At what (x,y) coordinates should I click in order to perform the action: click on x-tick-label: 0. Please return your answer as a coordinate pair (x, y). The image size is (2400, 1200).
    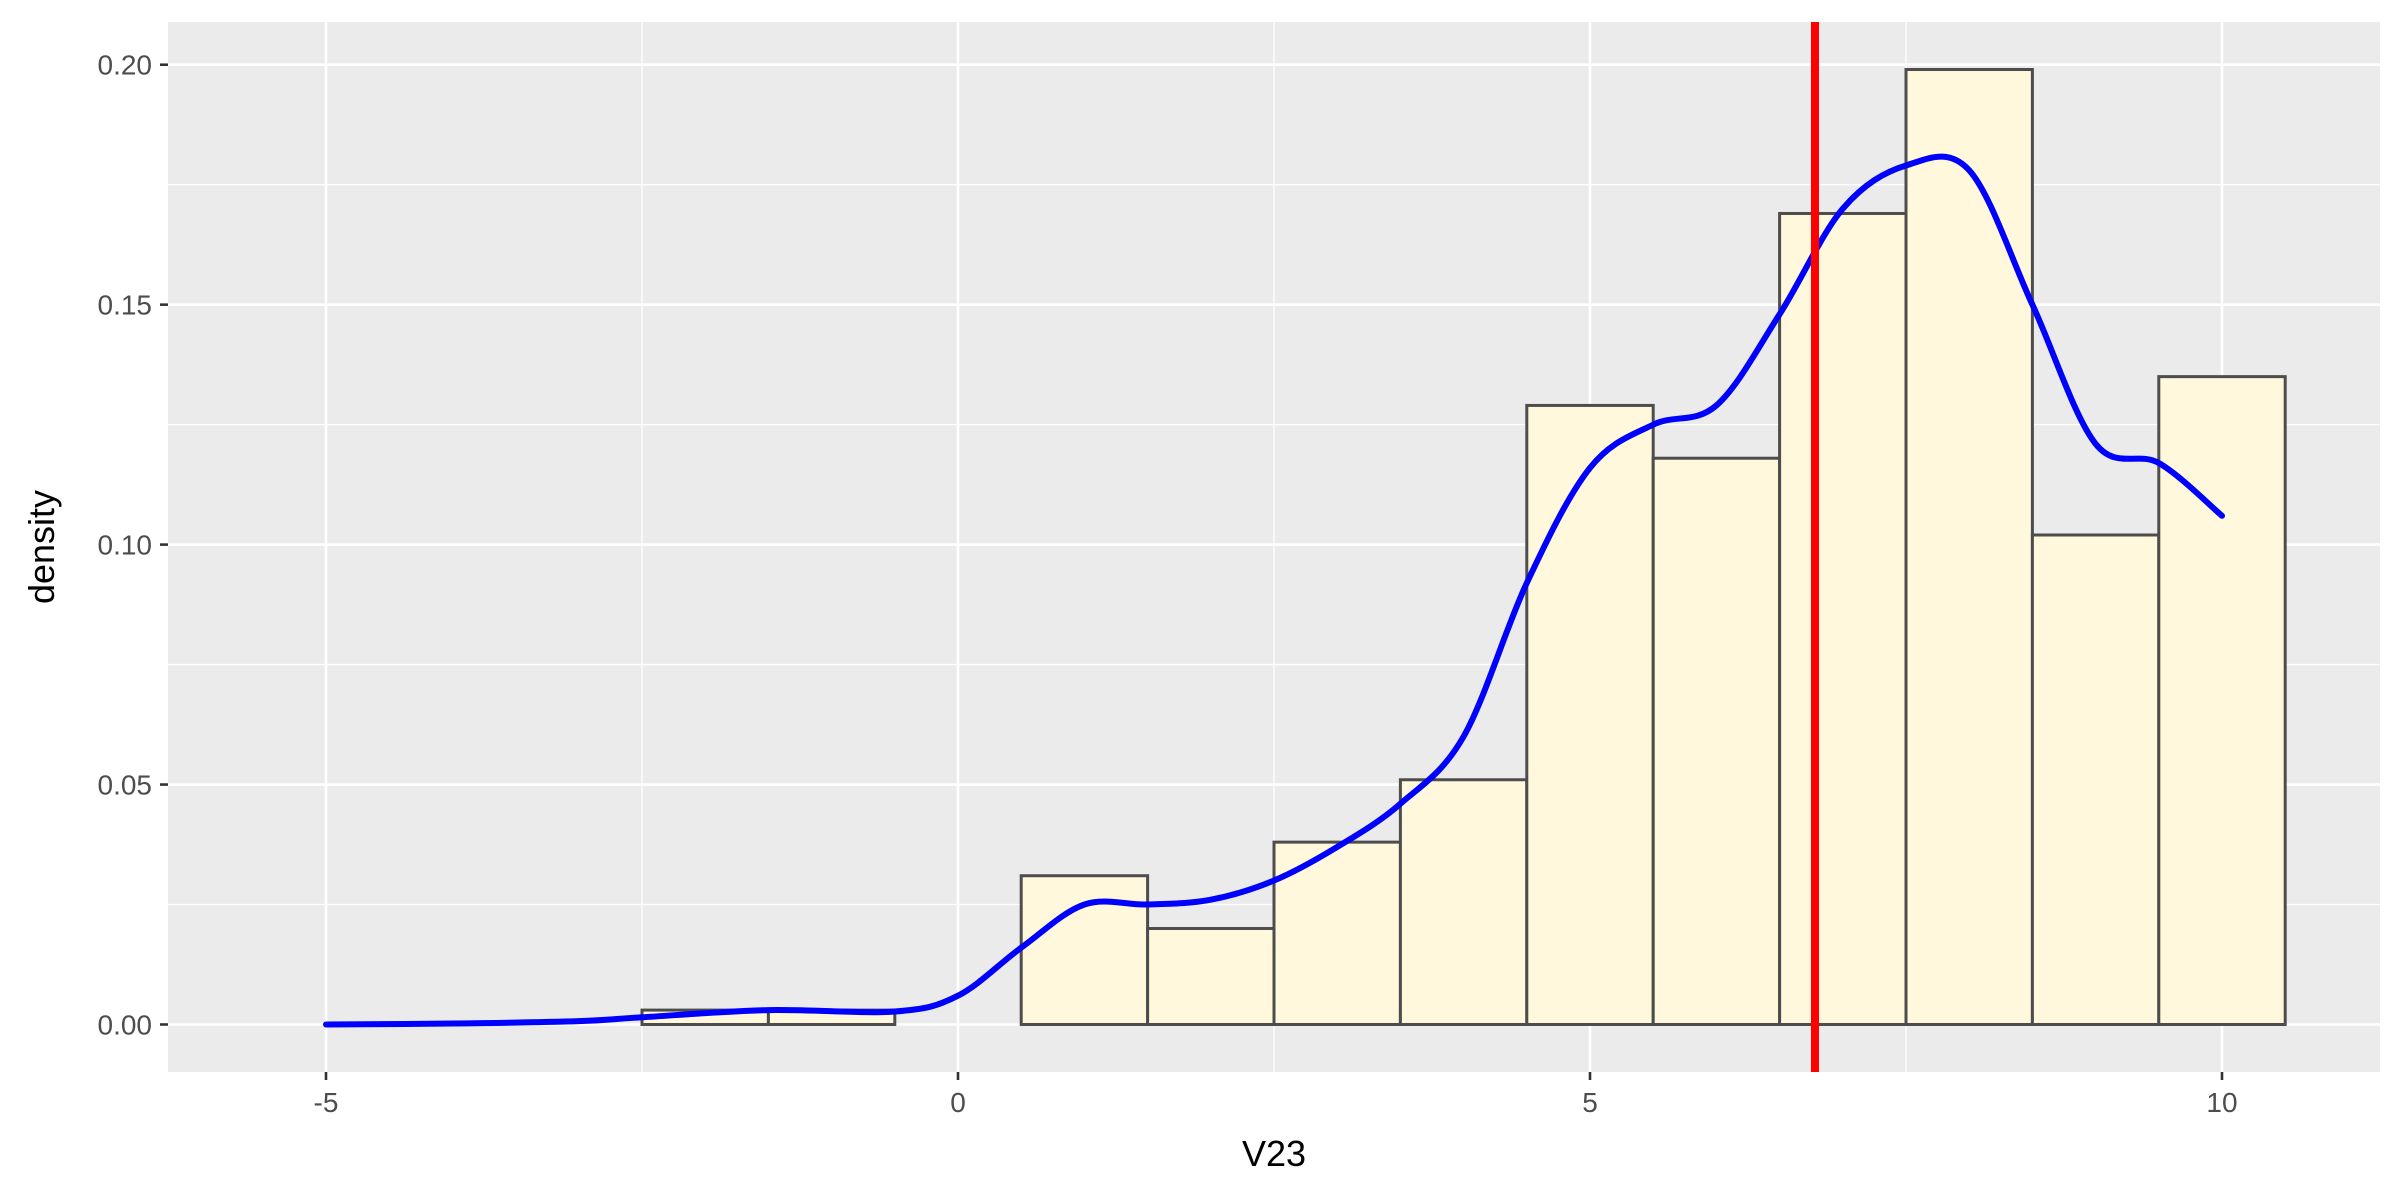
    Looking at the image, I should click on (958, 1102).